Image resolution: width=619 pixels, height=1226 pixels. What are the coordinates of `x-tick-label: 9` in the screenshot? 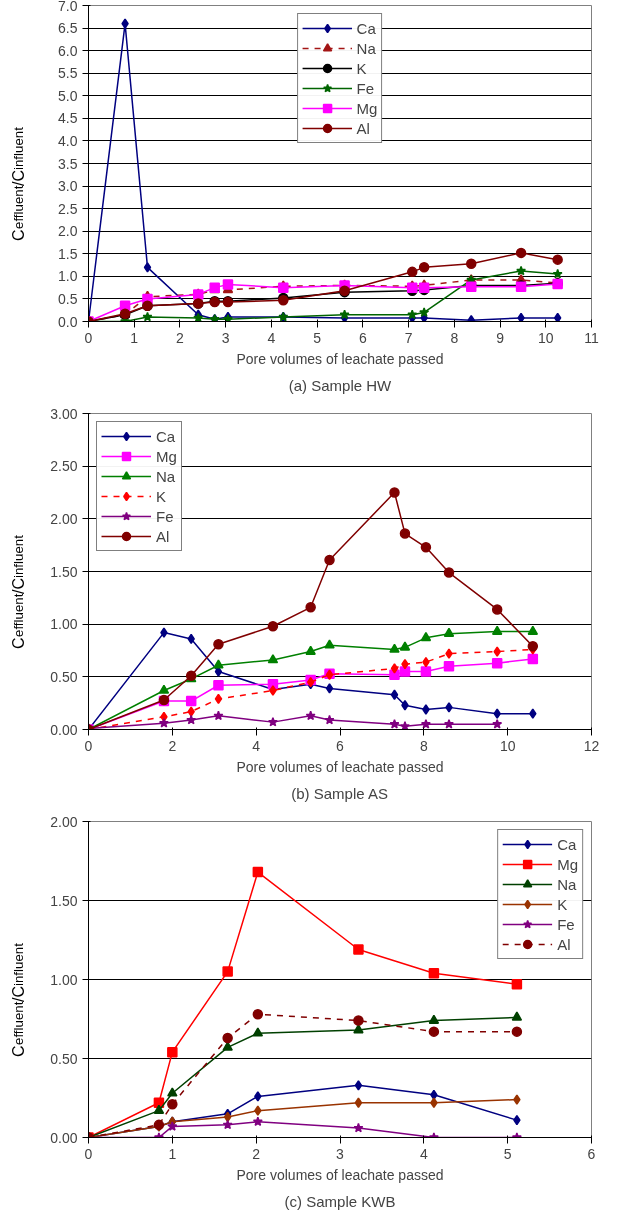 It's located at (500, 337).